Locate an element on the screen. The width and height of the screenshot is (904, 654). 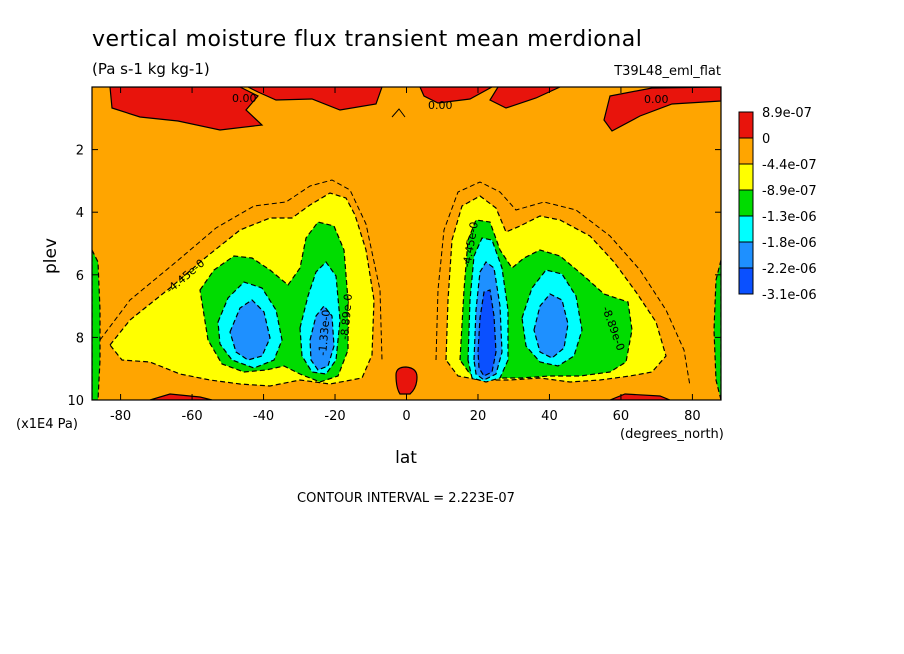
colorbar-label: -2.2e-06 is located at coordinates (789, 269).